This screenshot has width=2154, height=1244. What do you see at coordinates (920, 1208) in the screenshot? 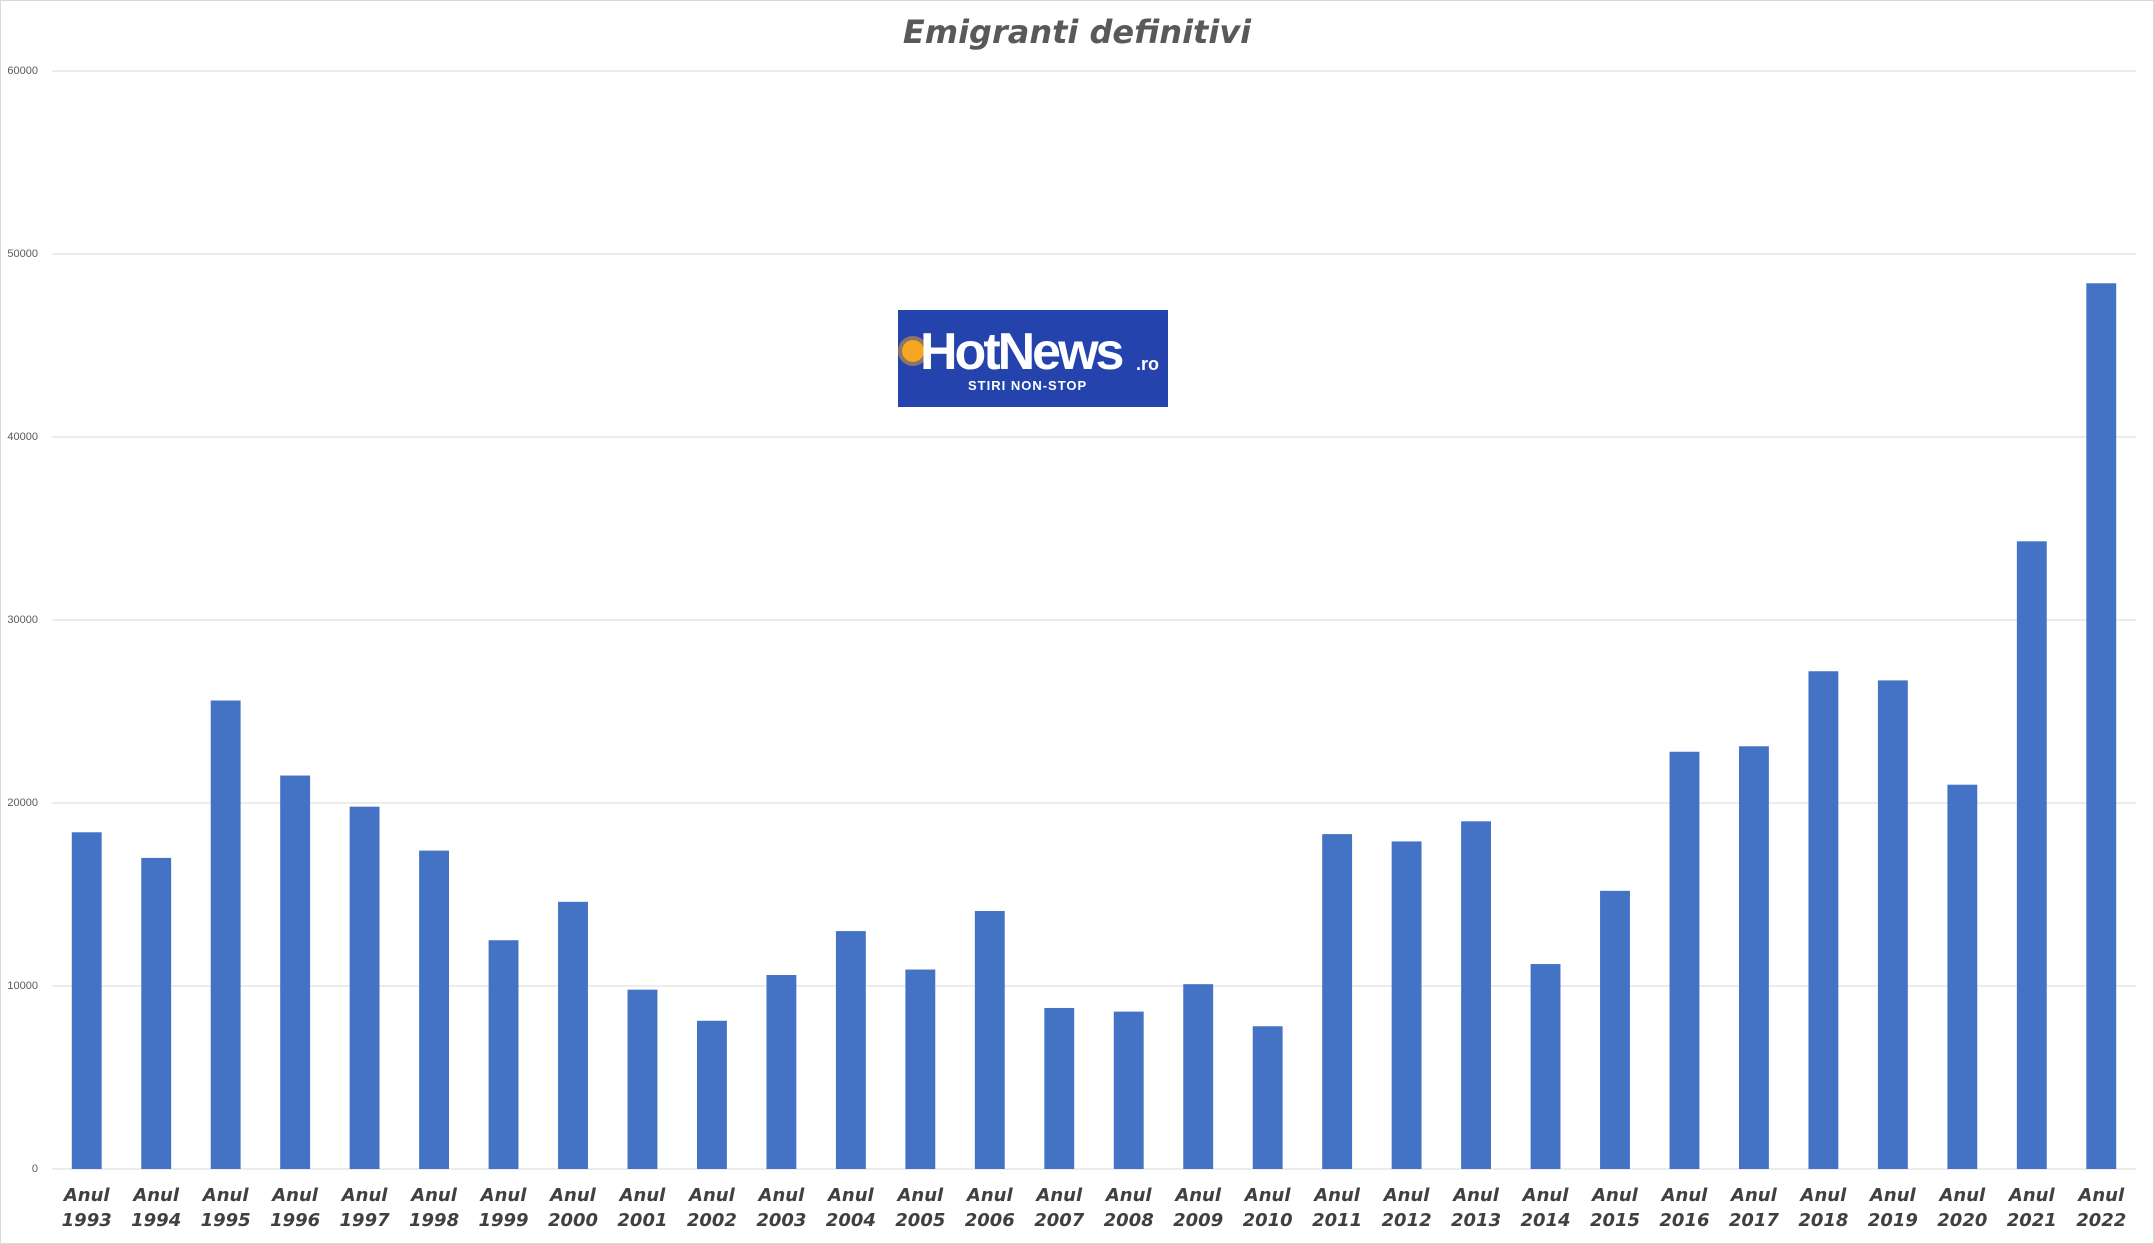
I see `x-tick-label: Anul 2005` at bounding box center [920, 1208].